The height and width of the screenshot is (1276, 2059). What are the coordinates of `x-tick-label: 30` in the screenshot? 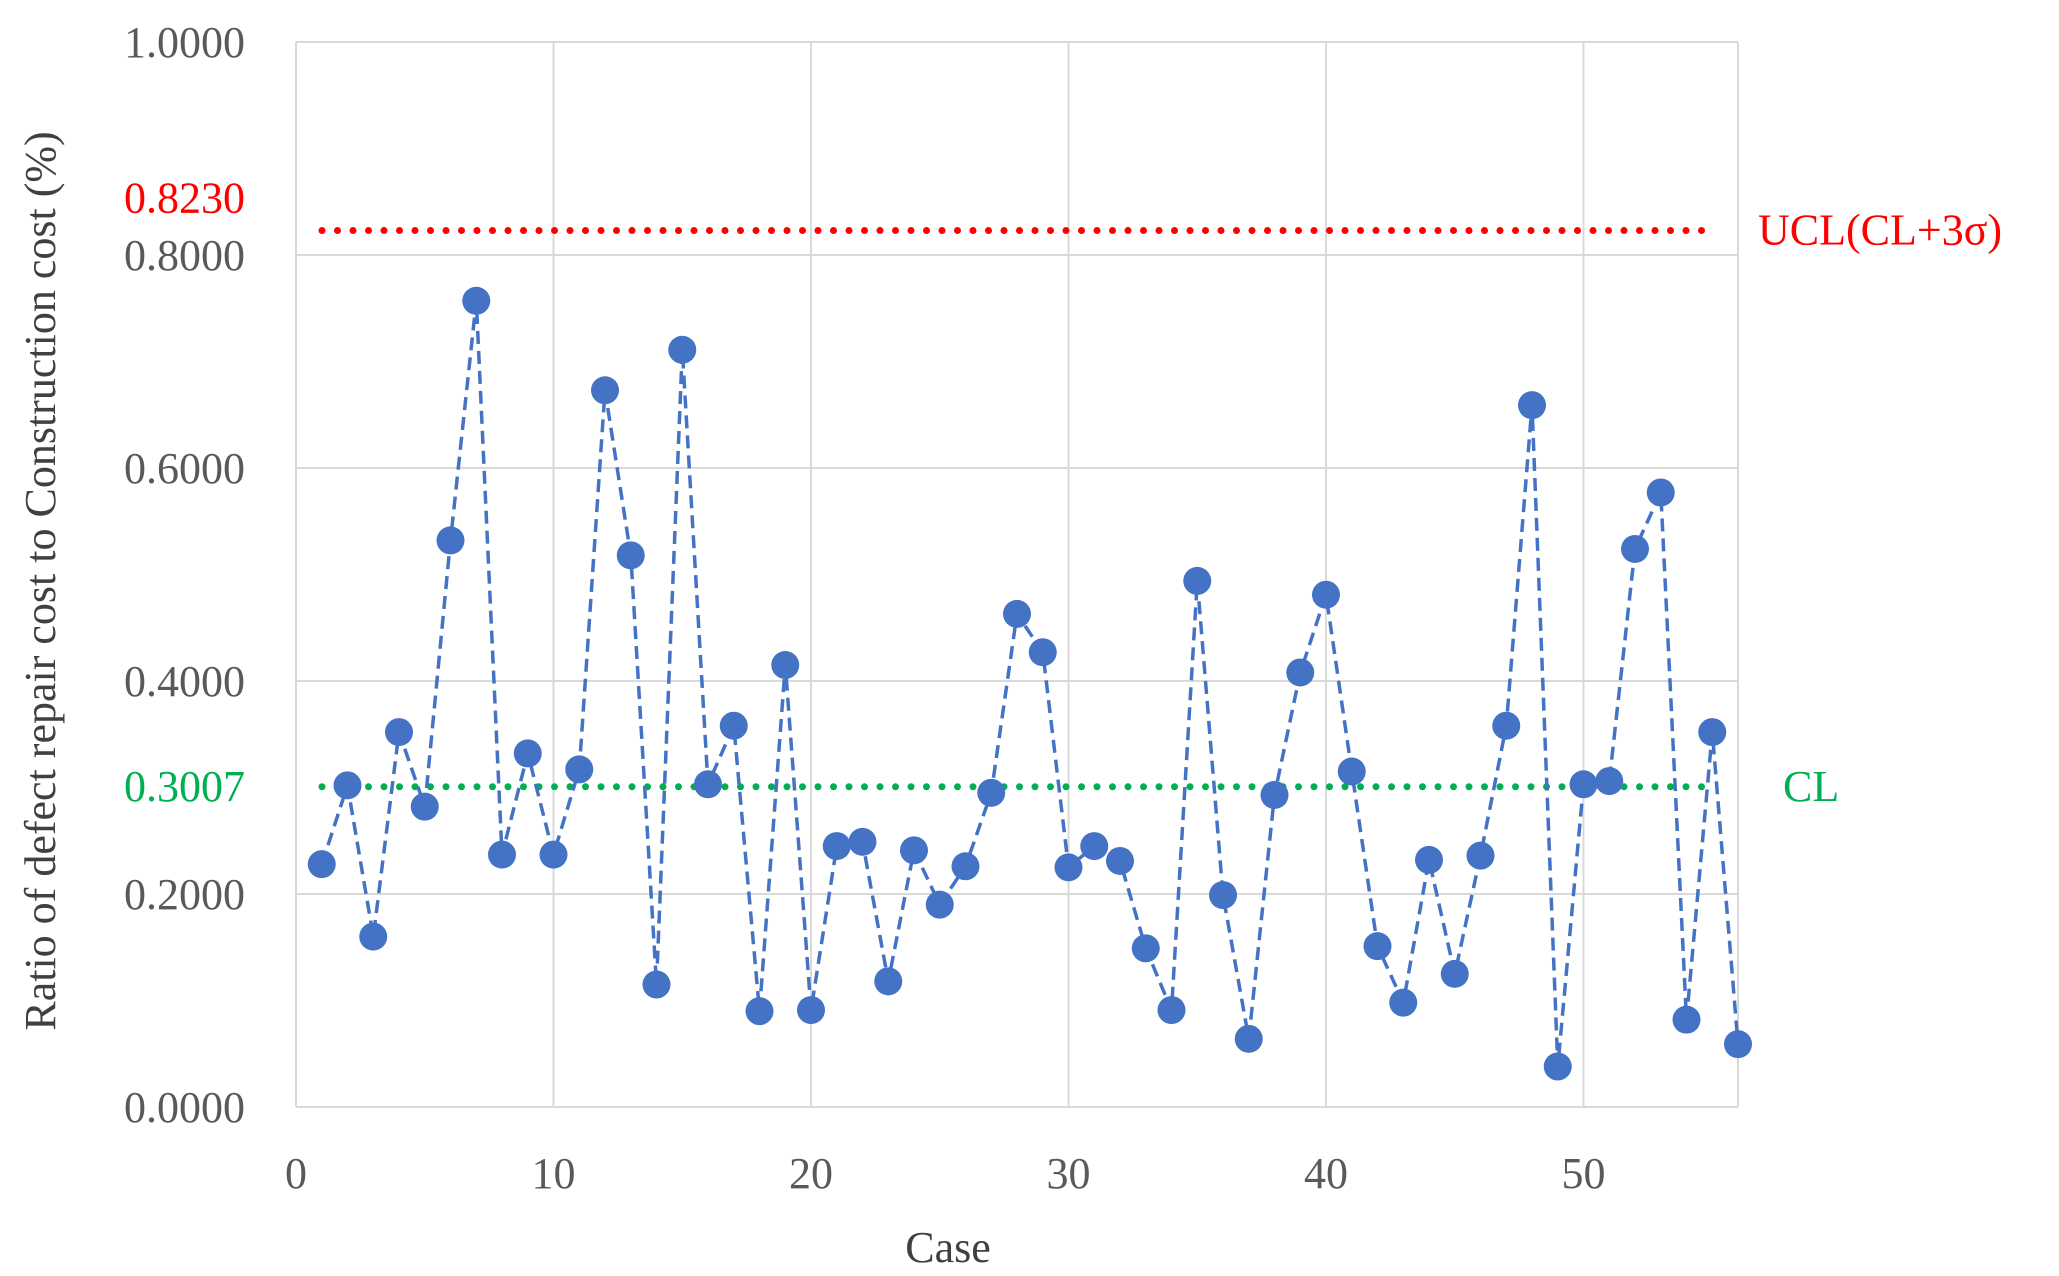 It's located at (1069, 1173).